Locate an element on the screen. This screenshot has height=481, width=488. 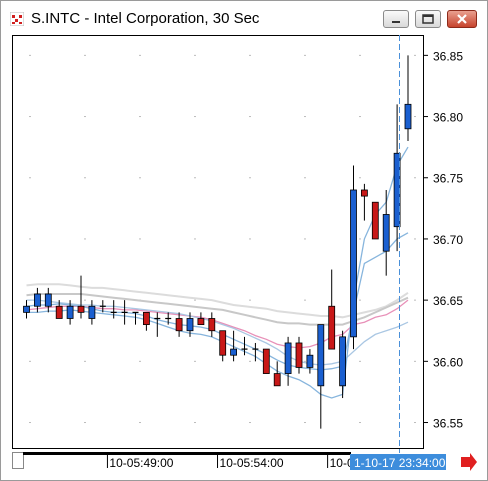
x-axis-bar is located at coordinates (187, 453).